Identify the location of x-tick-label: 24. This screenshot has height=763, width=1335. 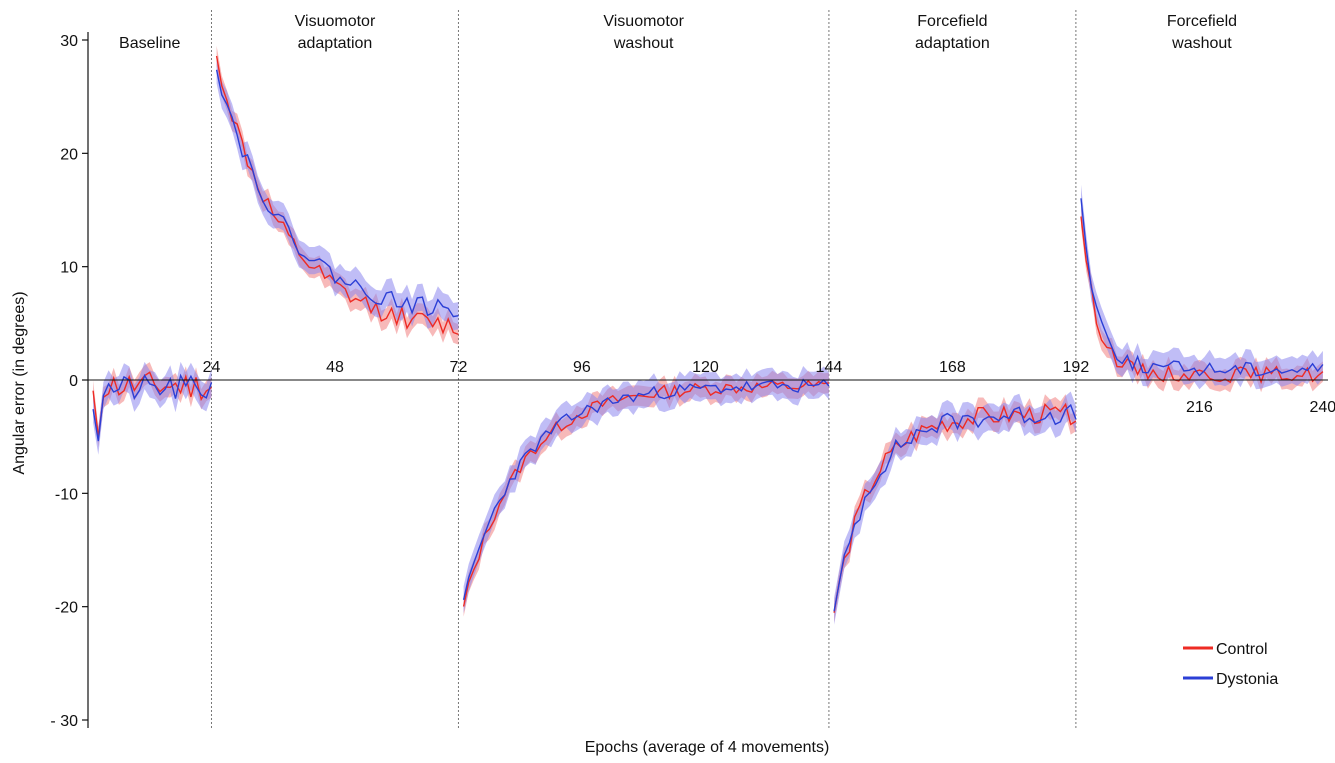
(212, 367).